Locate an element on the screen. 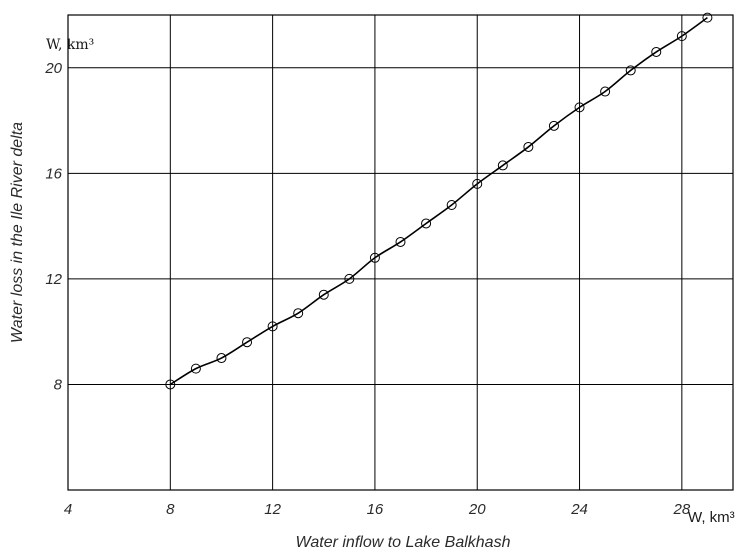 This screenshot has width=751, height=552. x-tick-label: 8 is located at coordinates (170, 509).